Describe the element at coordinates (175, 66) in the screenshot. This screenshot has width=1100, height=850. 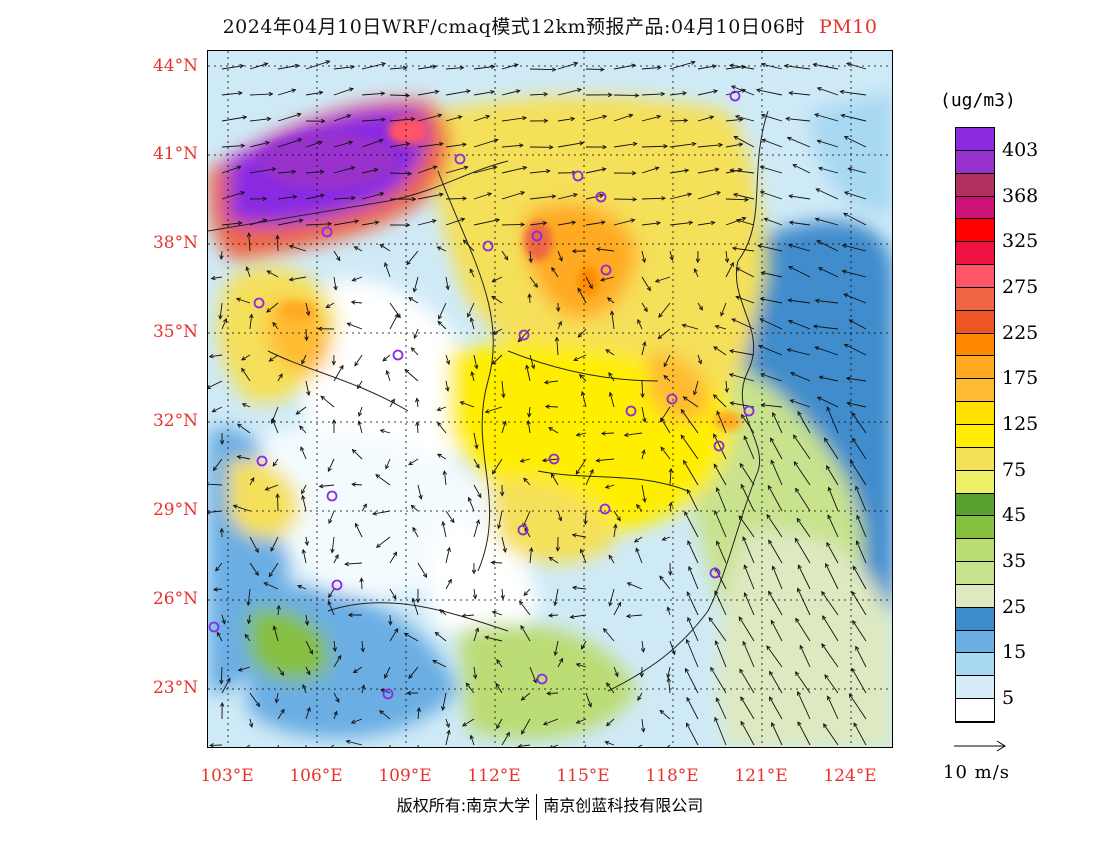
I see `lat-label-44: 44°N` at that location.